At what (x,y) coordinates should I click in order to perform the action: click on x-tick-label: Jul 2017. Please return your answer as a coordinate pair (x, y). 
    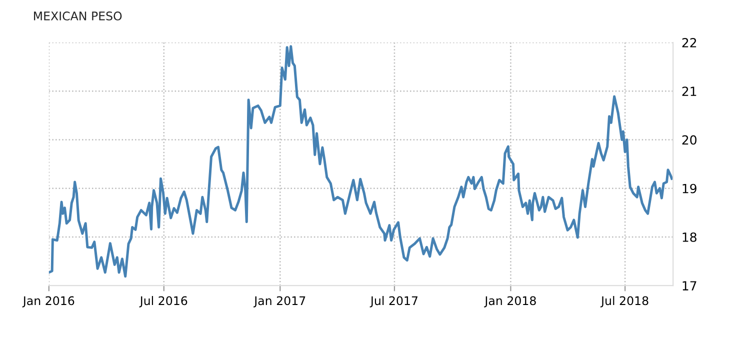
    Looking at the image, I should click on (394, 302).